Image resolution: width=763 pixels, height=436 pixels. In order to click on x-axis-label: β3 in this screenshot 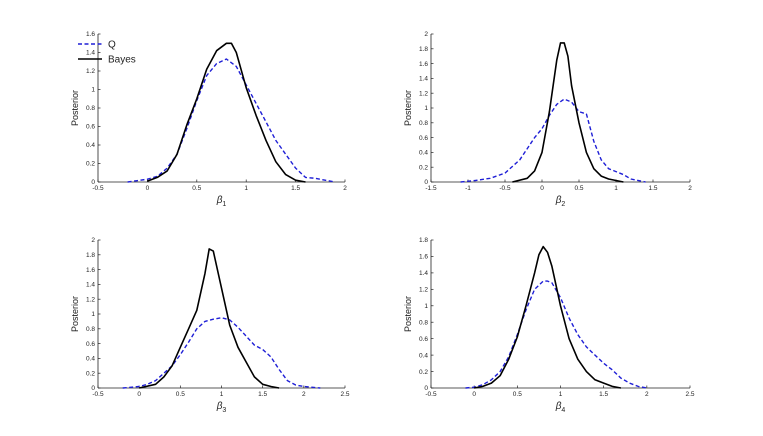, I will do `click(221, 407)`.